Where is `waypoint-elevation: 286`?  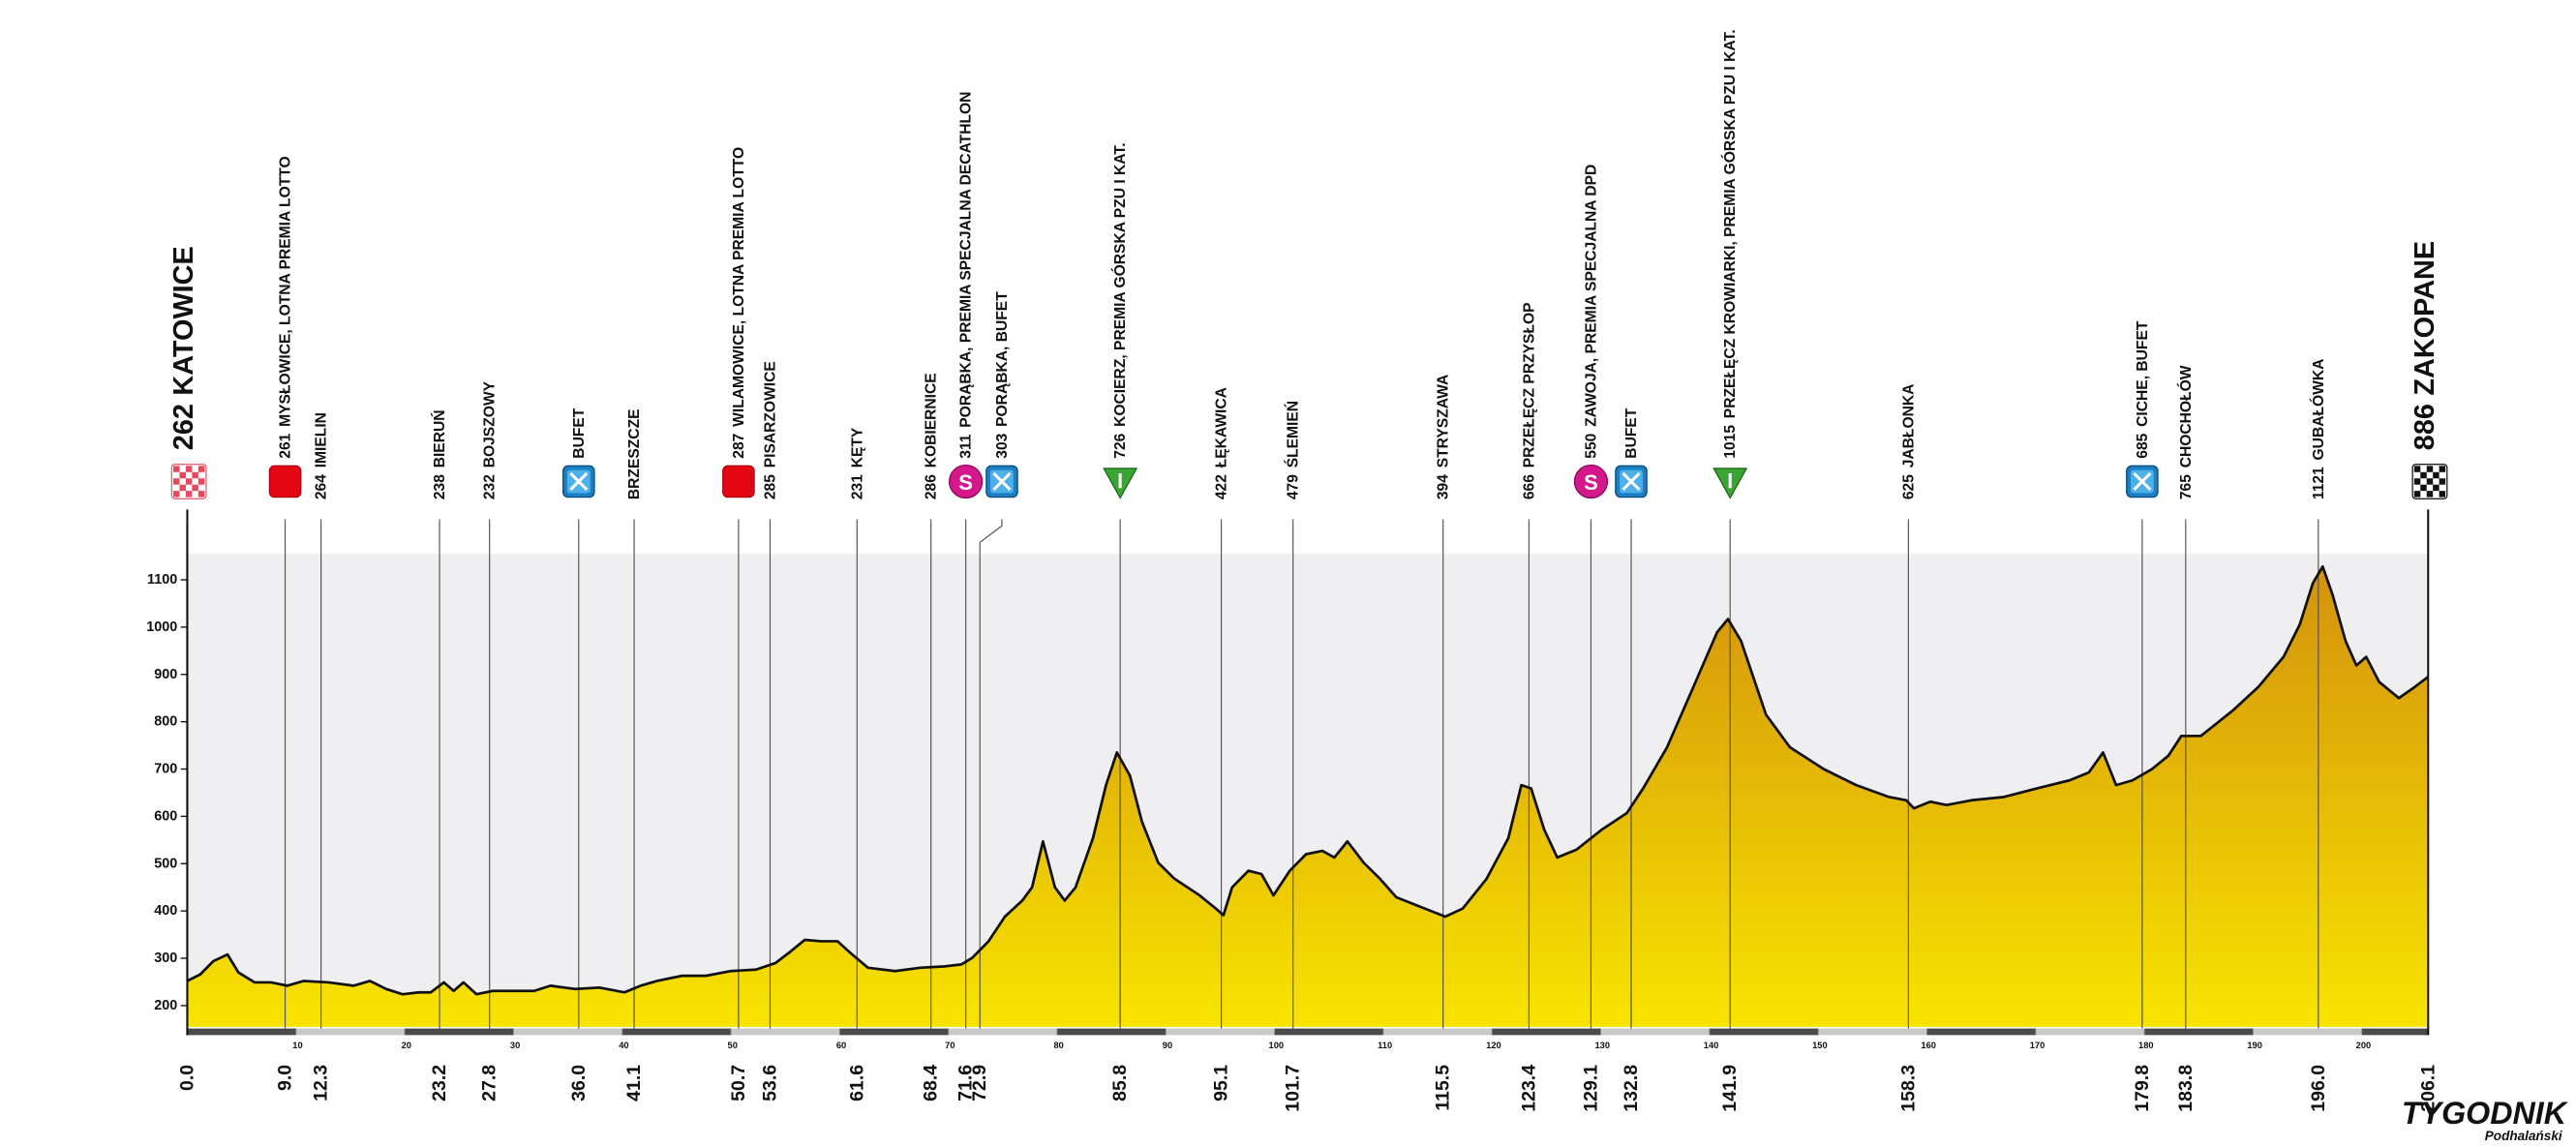
waypoint-elevation: 286 is located at coordinates (931, 486).